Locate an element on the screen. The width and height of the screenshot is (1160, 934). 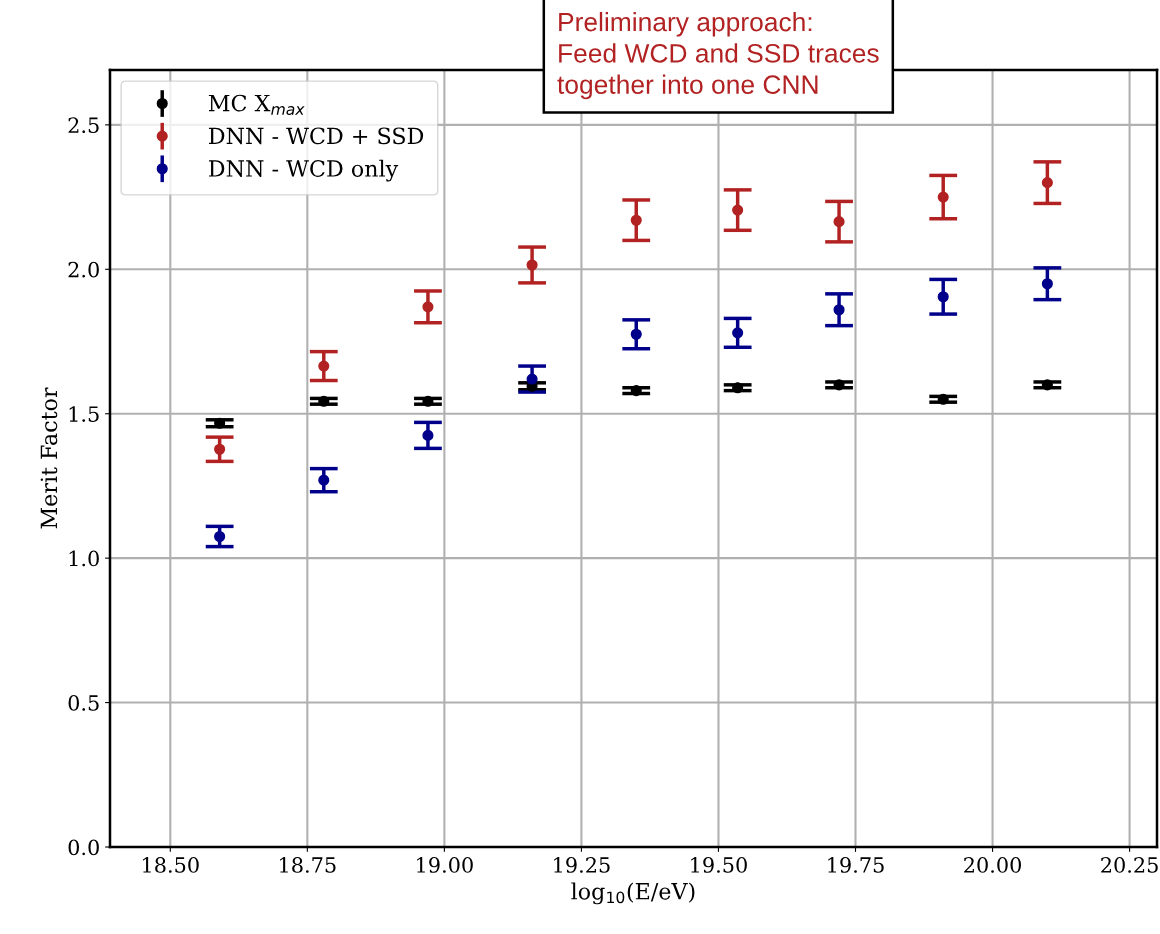
x-axis-title: log$_{10}$(E/eV) is located at coordinates (633, 893).